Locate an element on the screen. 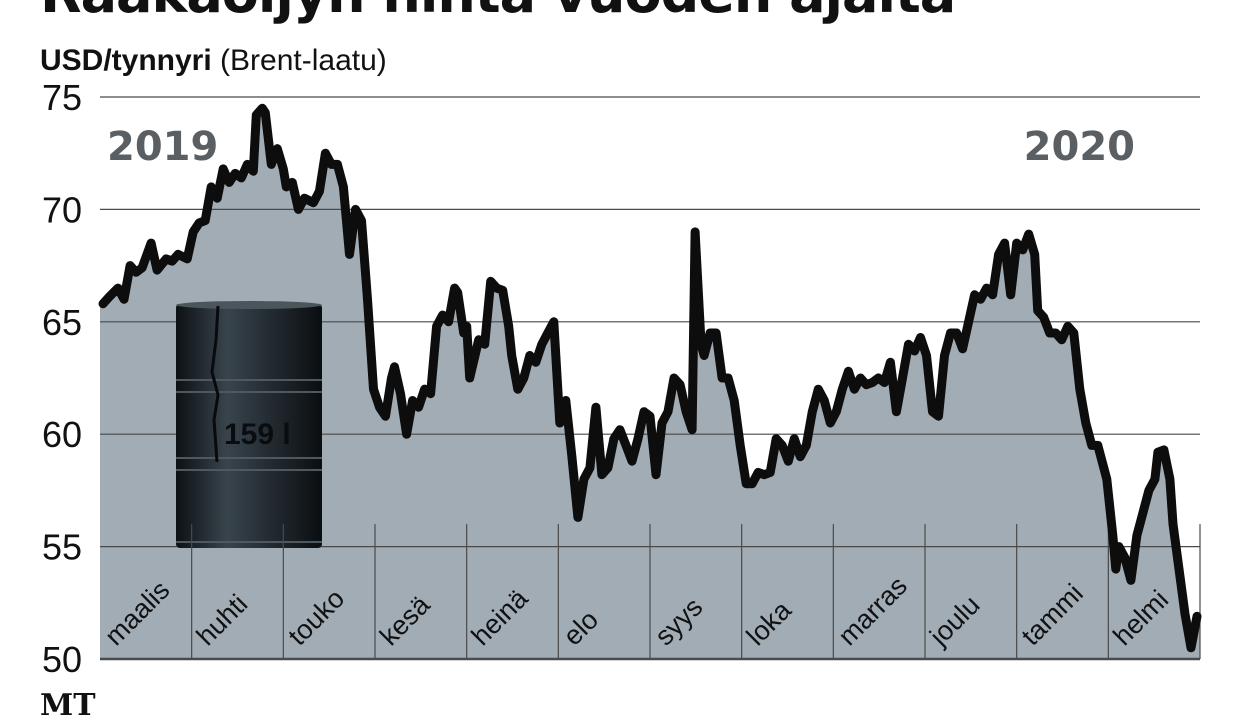 The width and height of the screenshot is (1248, 723). y-tick-label-55: 55 is located at coordinates (62, 547).